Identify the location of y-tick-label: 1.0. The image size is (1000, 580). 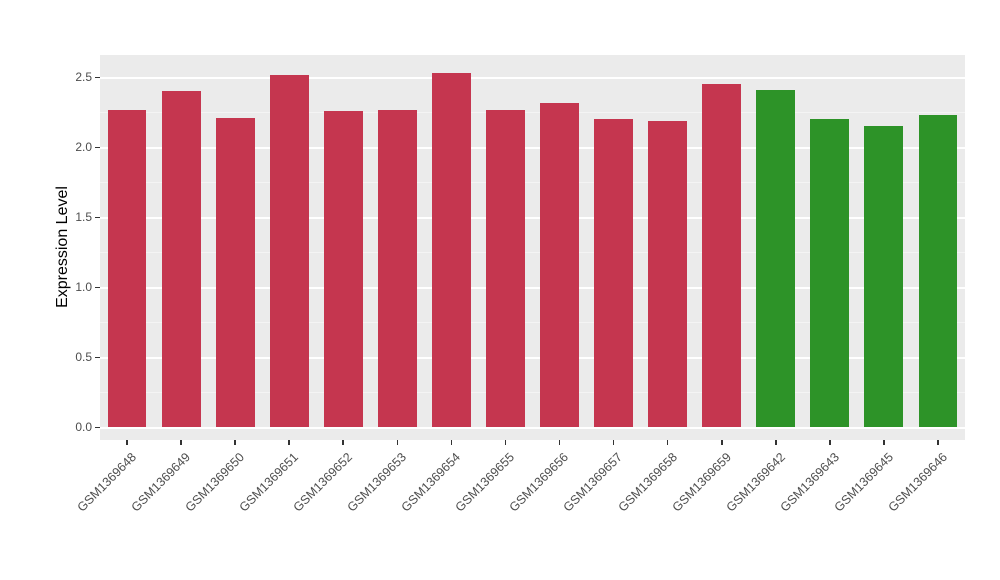
(83, 287).